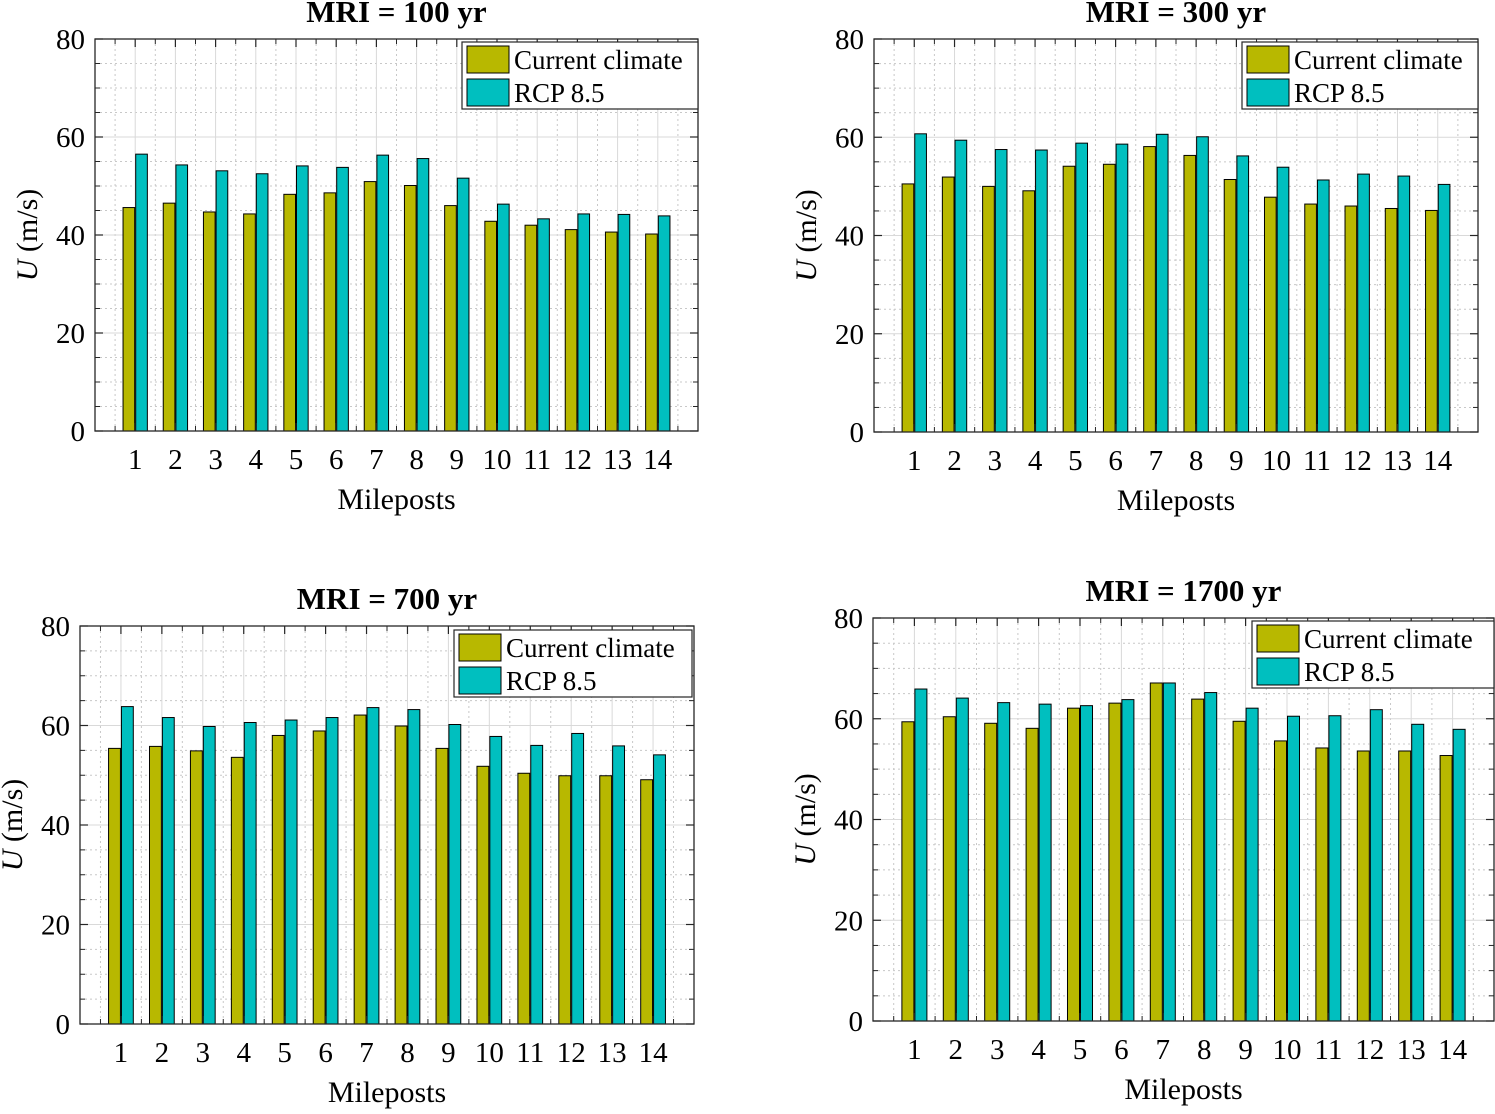 This screenshot has width=1495, height=1114. What do you see at coordinates (954, 461) in the screenshot?
I see `x-tick-label: 2` at bounding box center [954, 461].